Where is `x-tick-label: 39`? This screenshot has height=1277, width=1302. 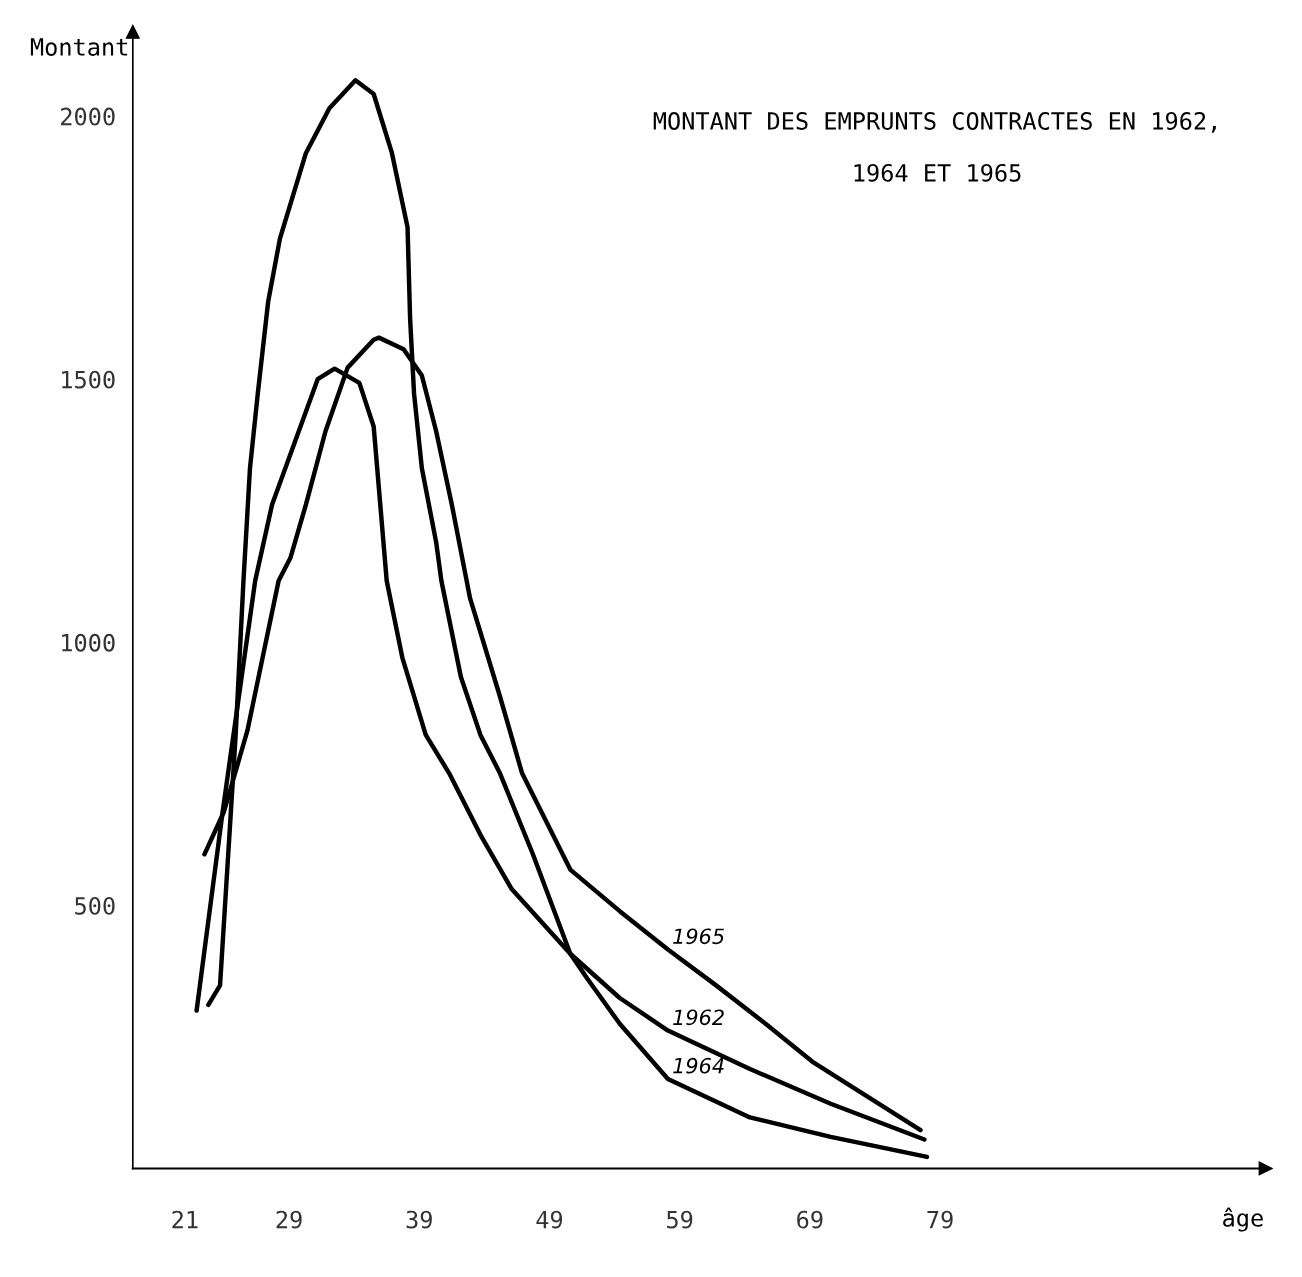 x-tick-label: 39 is located at coordinates (419, 1219).